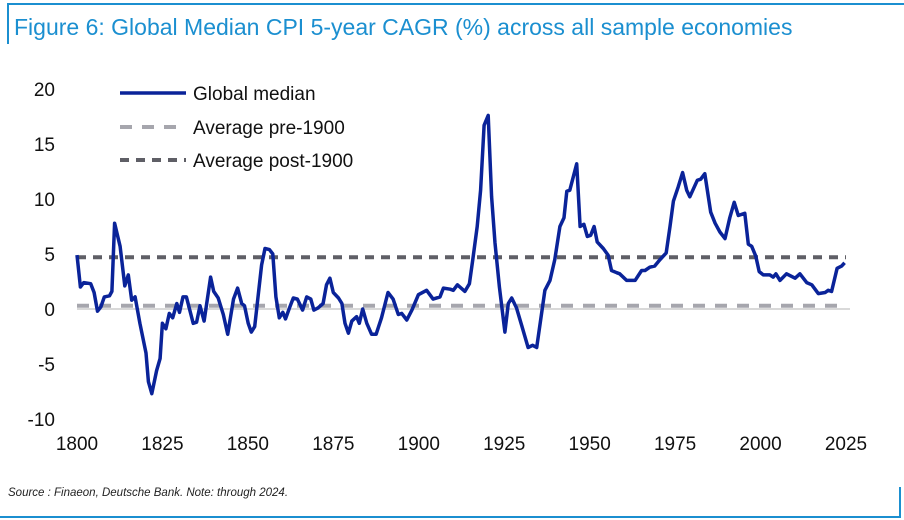  I want to click on x-tick-label: 1975, so click(675, 444).